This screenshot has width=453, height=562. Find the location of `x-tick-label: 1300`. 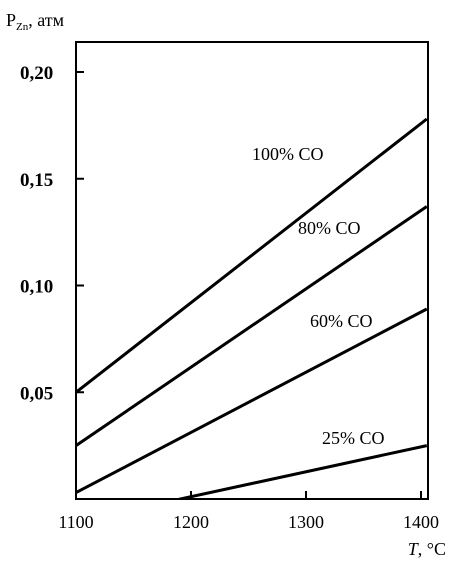

x-tick-label: 1300 is located at coordinates (306, 522).